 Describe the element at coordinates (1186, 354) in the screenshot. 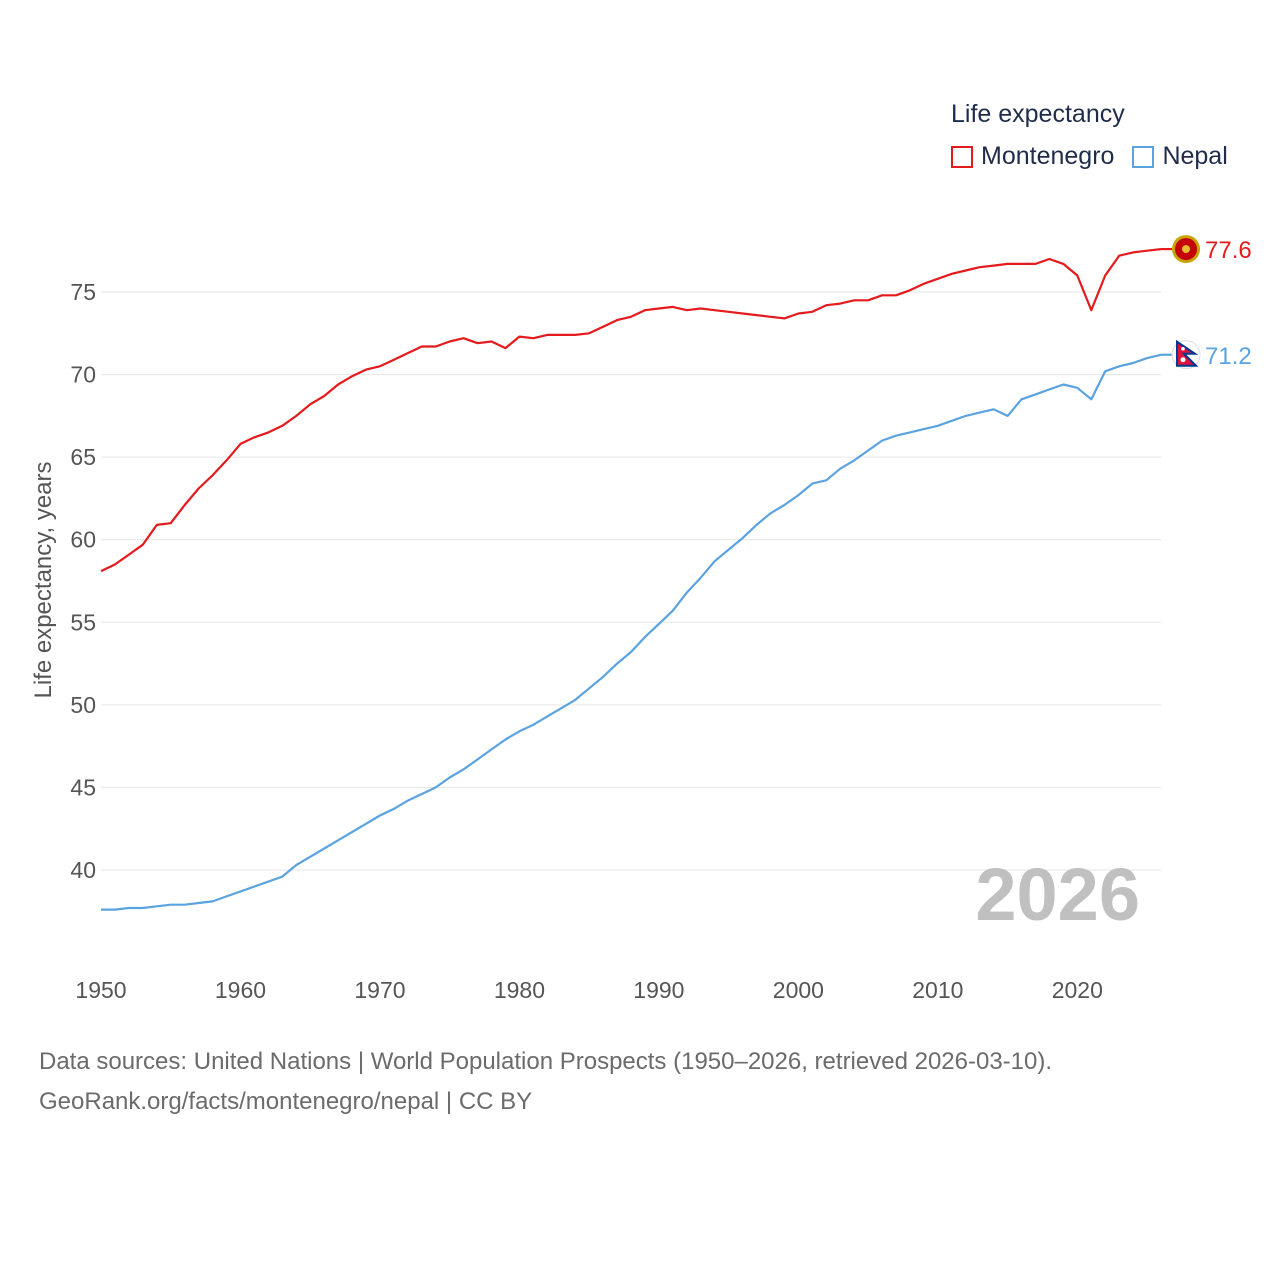

I see `flag-icon-nepal` at that location.